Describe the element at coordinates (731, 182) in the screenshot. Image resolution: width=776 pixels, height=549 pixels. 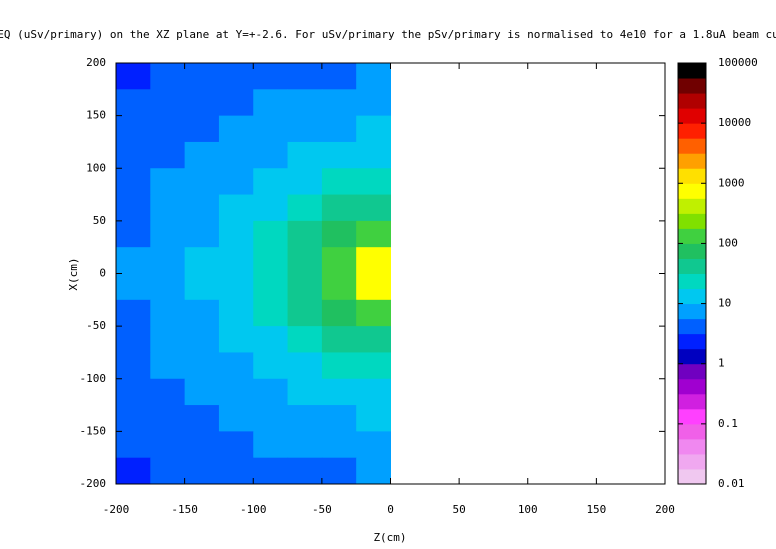
I see `colorbar-tick-label: 1000` at that location.